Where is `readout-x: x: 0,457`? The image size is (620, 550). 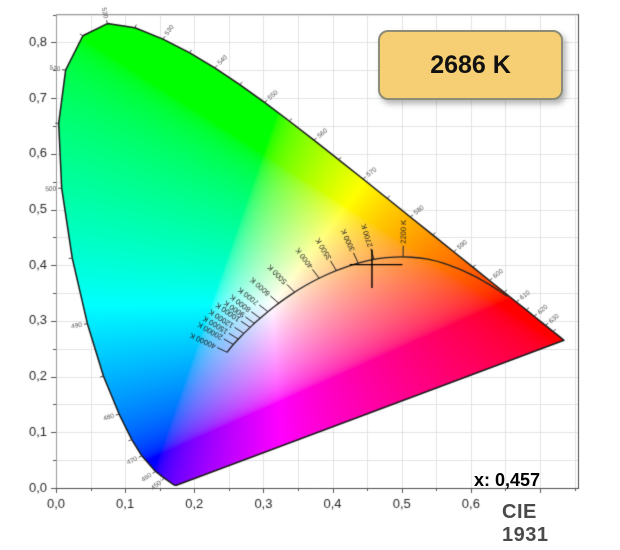
readout-x: x: 0,457 is located at coordinates (507, 480).